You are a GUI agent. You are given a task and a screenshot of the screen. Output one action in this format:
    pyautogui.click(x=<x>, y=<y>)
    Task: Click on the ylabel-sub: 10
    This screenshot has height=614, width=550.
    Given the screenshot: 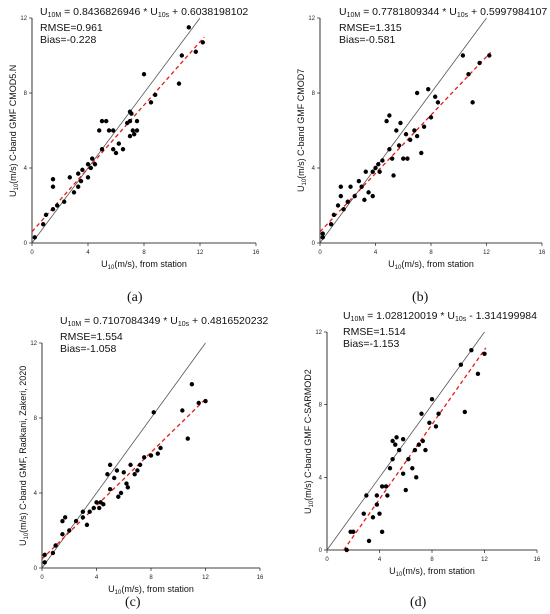 What is the action you would take?
    pyautogui.click(x=27, y=535)
    